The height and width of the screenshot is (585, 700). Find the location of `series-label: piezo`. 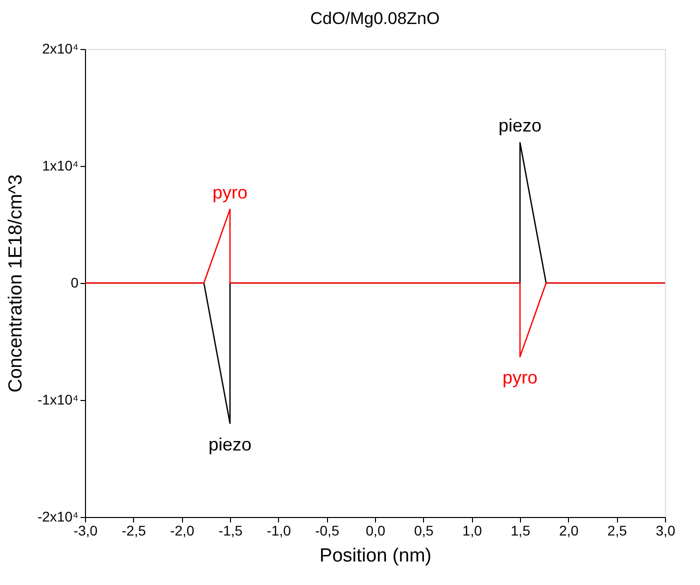

series-label: piezo is located at coordinates (520, 126).